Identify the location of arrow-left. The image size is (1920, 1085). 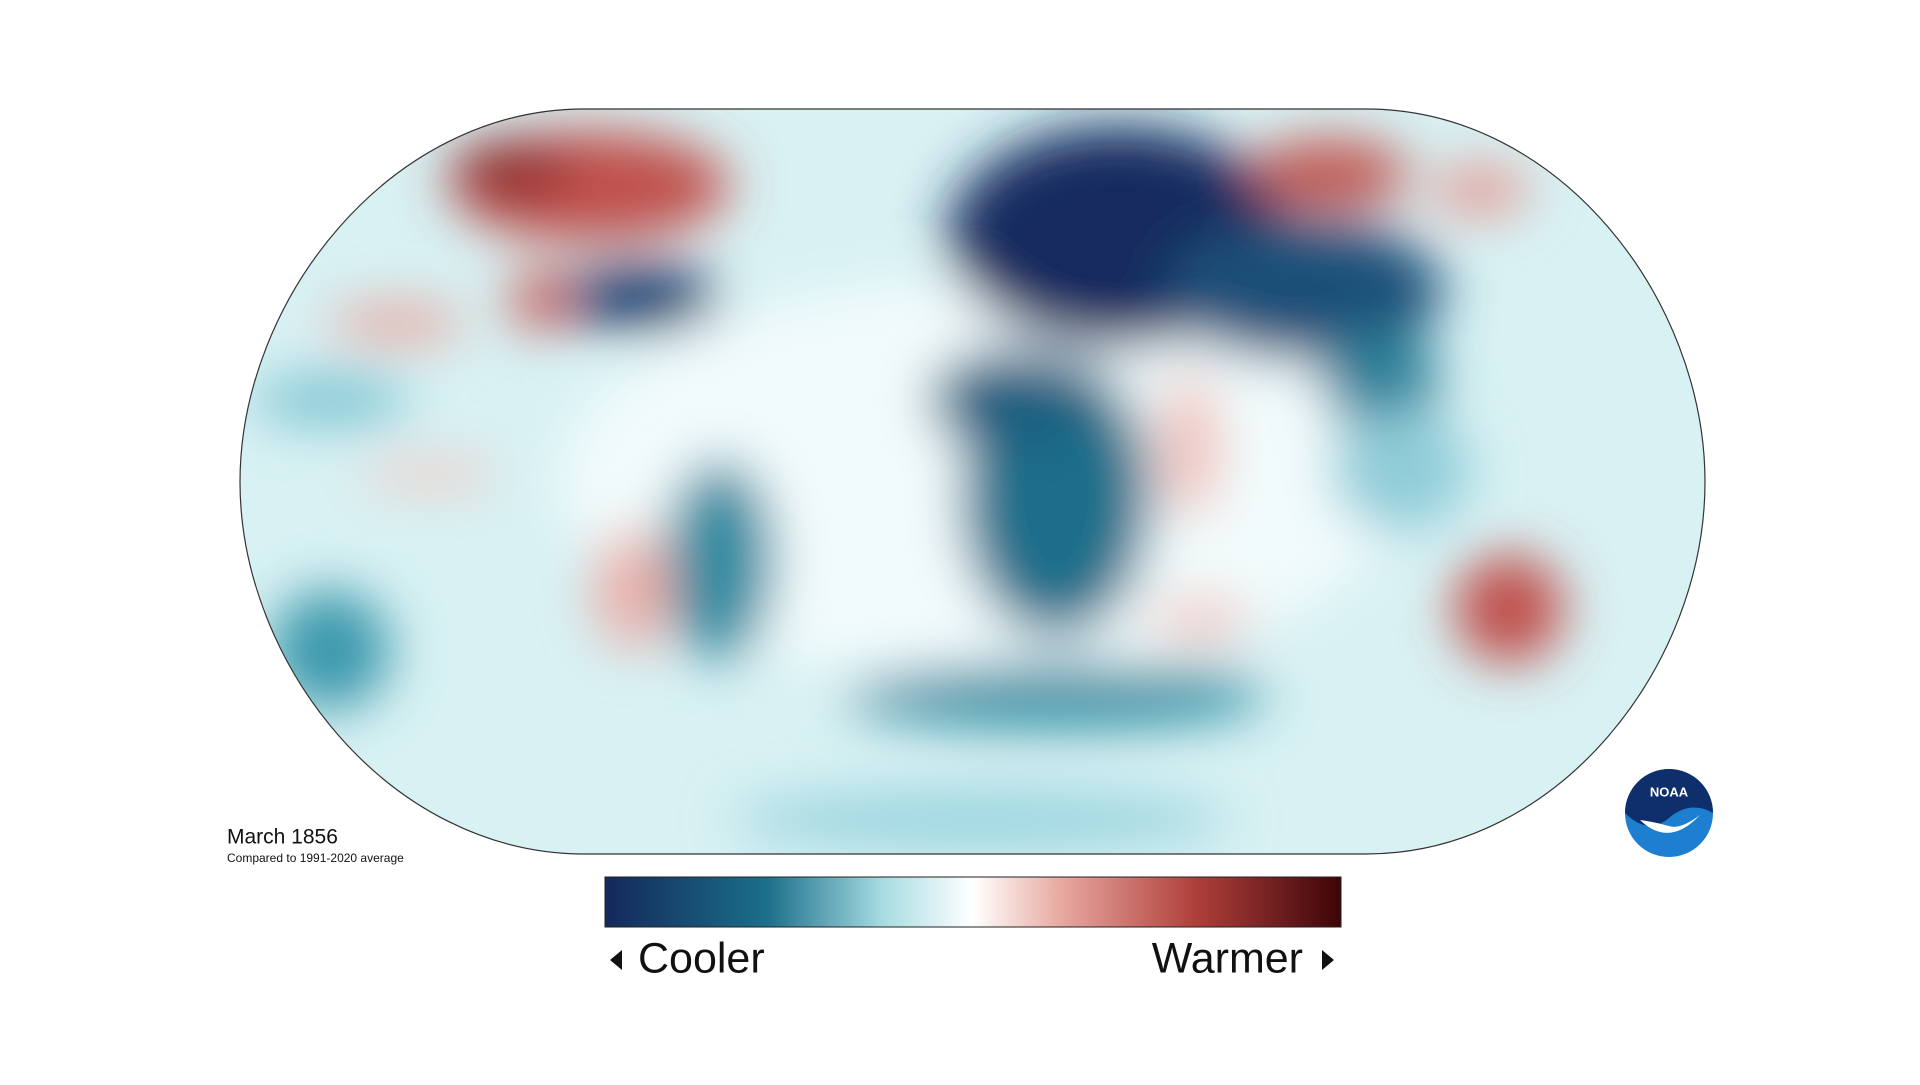
(616, 960).